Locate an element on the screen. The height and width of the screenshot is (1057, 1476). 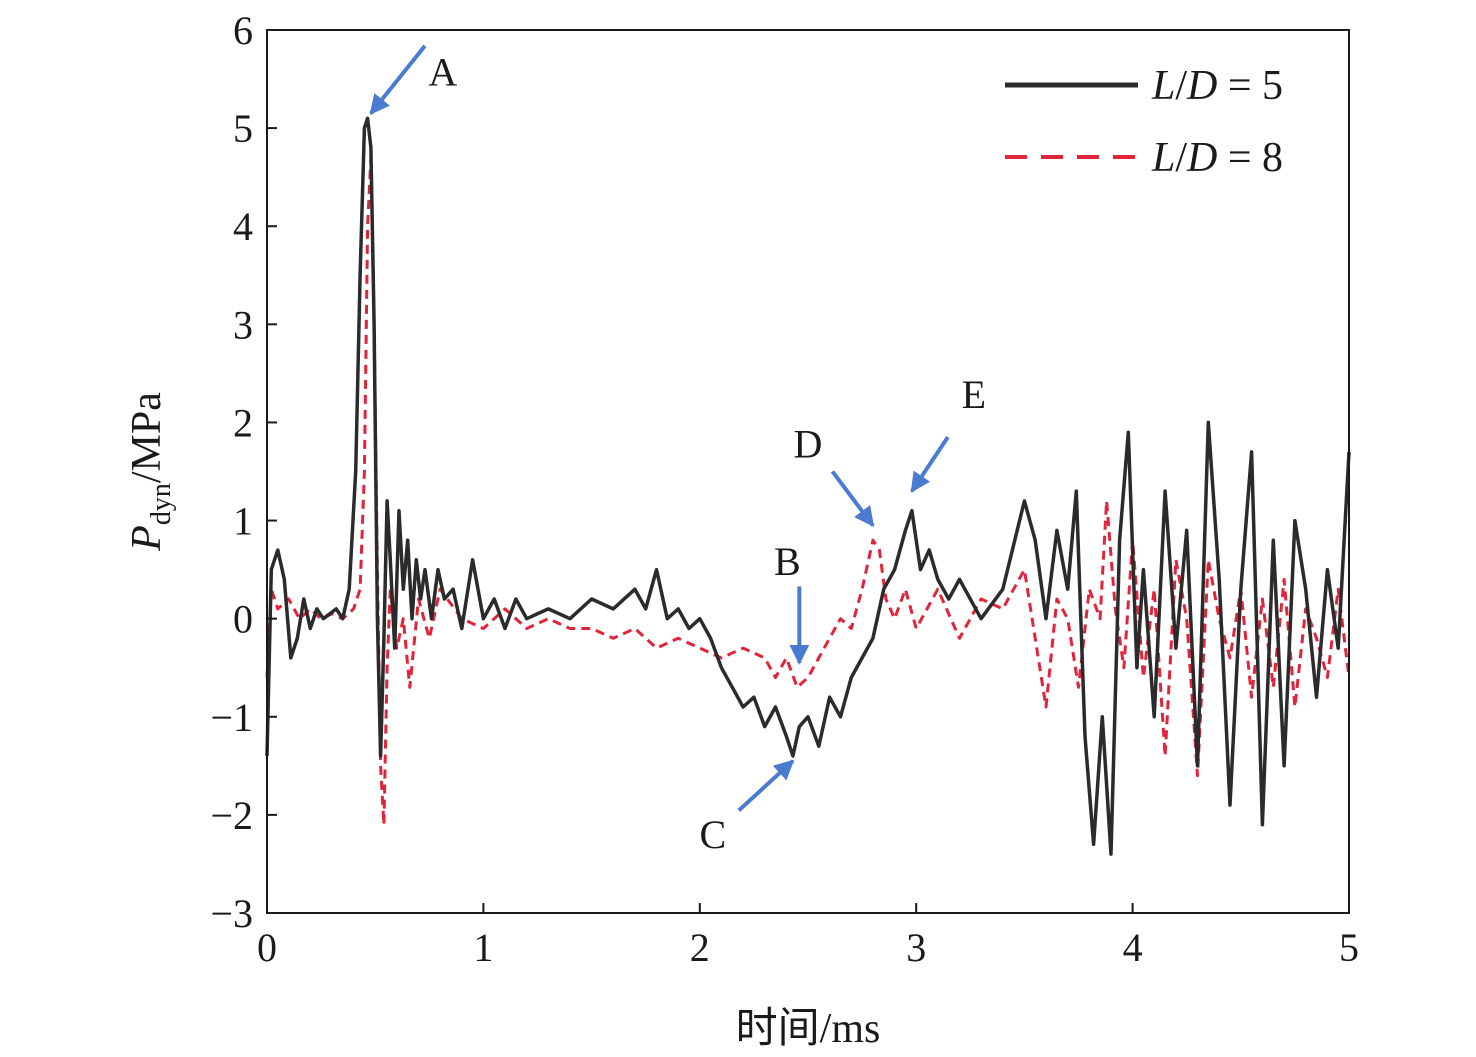
annotation-label-d: D is located at coordinates (807, 443).